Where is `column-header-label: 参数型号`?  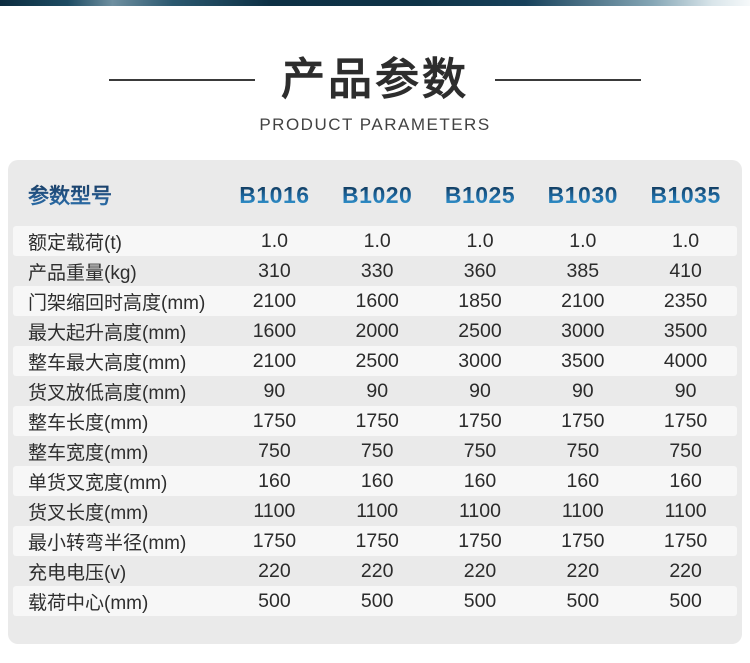 column-header-label: 参数型号 is located at coordinates (118, 195).